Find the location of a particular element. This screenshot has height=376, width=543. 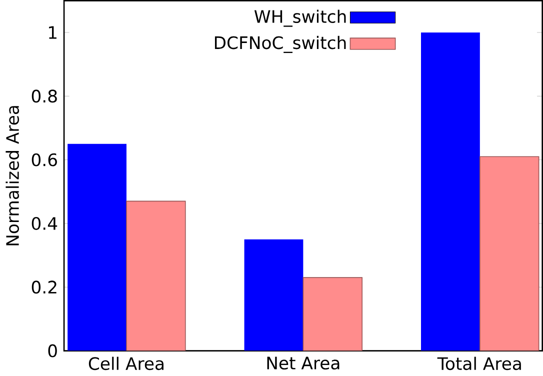

y-tick-label: 0.2 is located at coordinates (44, 287).